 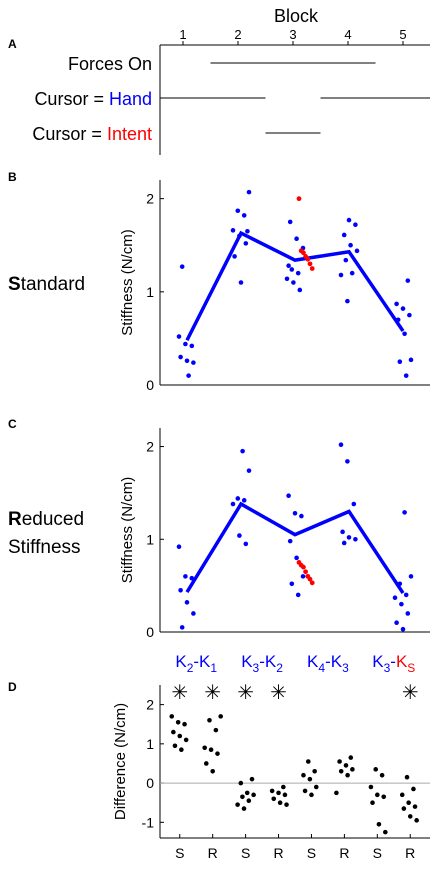 What do you see at coordinates (213, 668) in the screenshot?
I see `group-title-subscript: 1` at bounding box center [213, 668].